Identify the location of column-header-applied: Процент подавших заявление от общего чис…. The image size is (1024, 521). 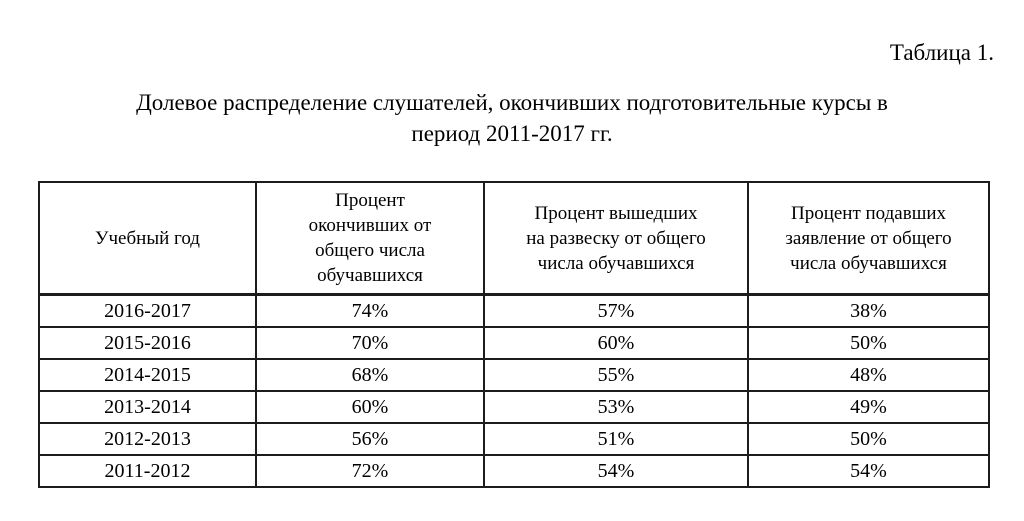
(868, 238).